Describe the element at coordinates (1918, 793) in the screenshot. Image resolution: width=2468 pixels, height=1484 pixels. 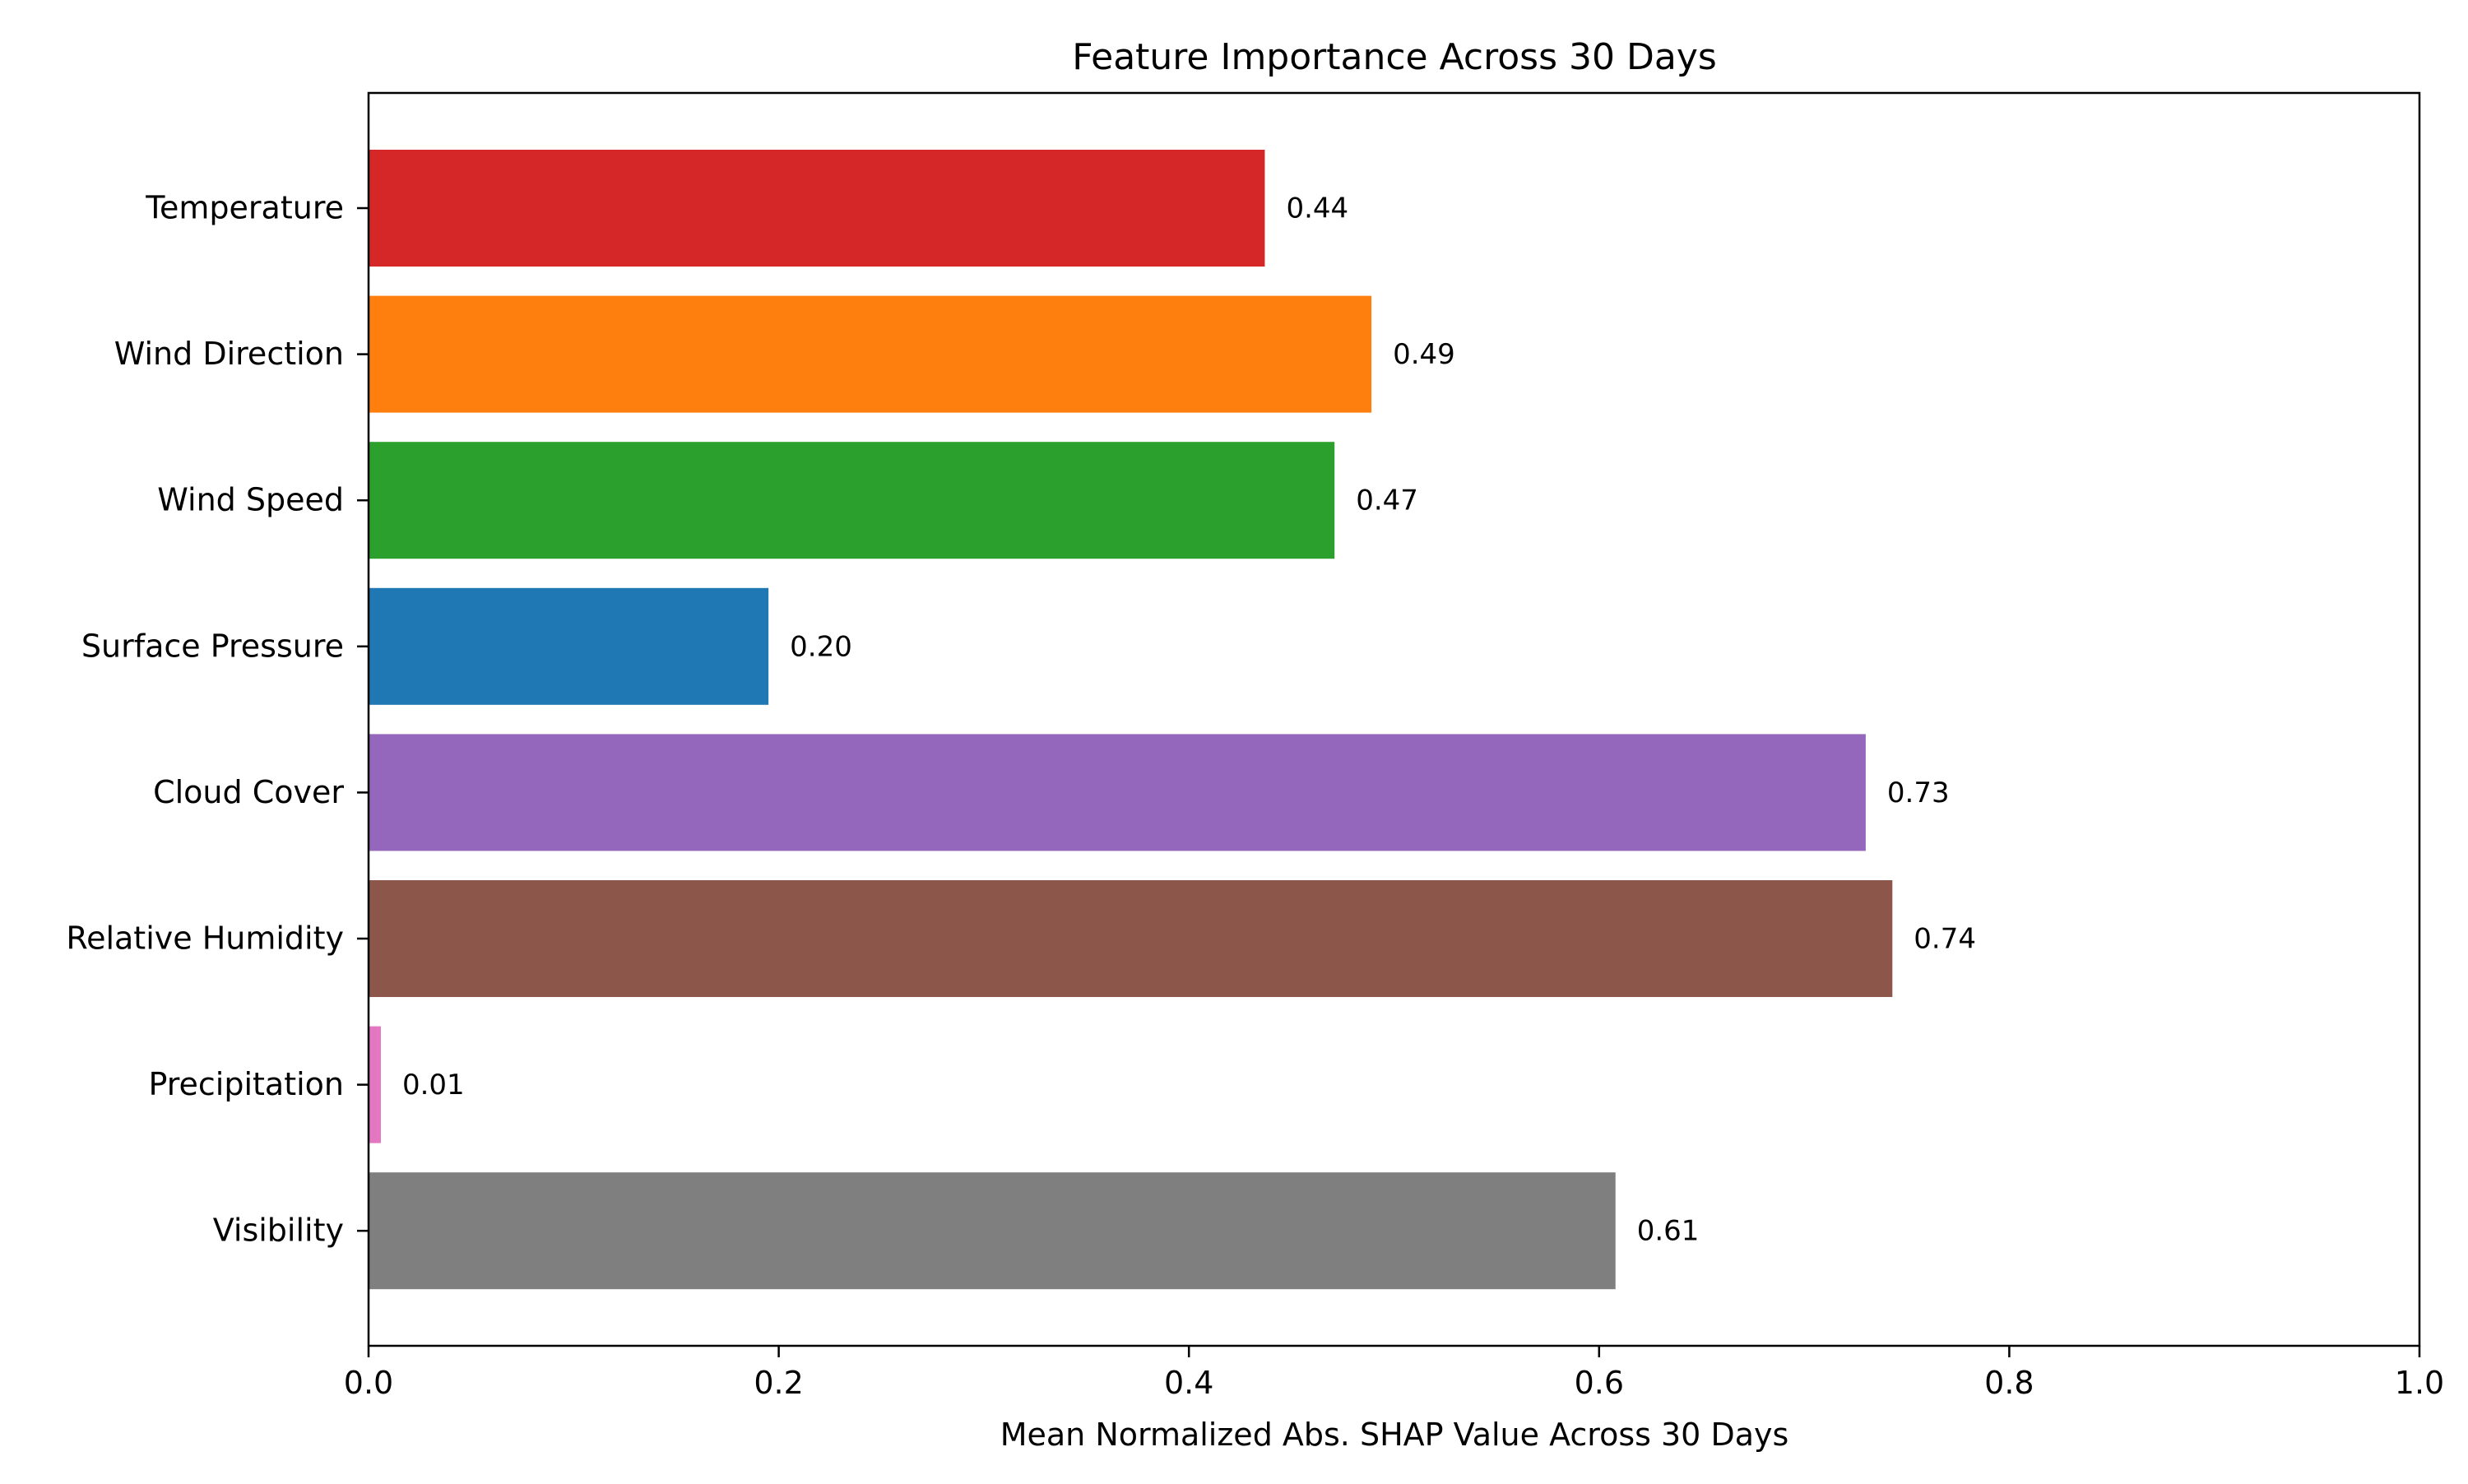
I see `data-label-cloud-cover: 0.73` at that location.